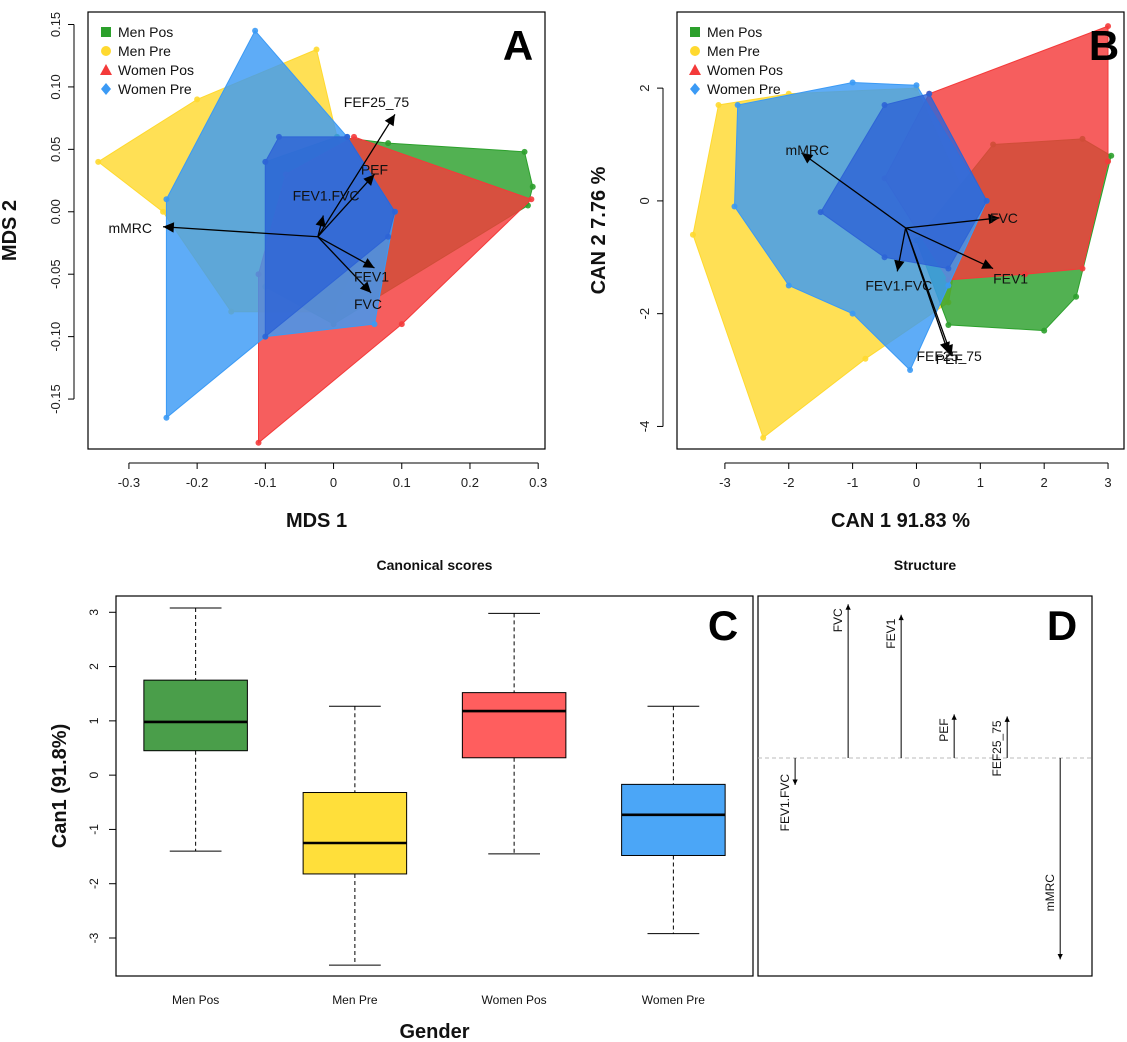  Describe the element at coordinates (55, 274) in the screenshot. I see `y-tick-label: -0.05` at that location.